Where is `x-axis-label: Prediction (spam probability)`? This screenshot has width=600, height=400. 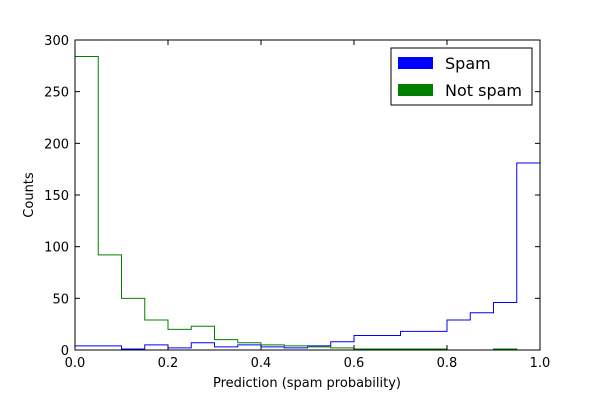
x-axis-label: Prediction (spam probability) is located at coordinates (307, 383).